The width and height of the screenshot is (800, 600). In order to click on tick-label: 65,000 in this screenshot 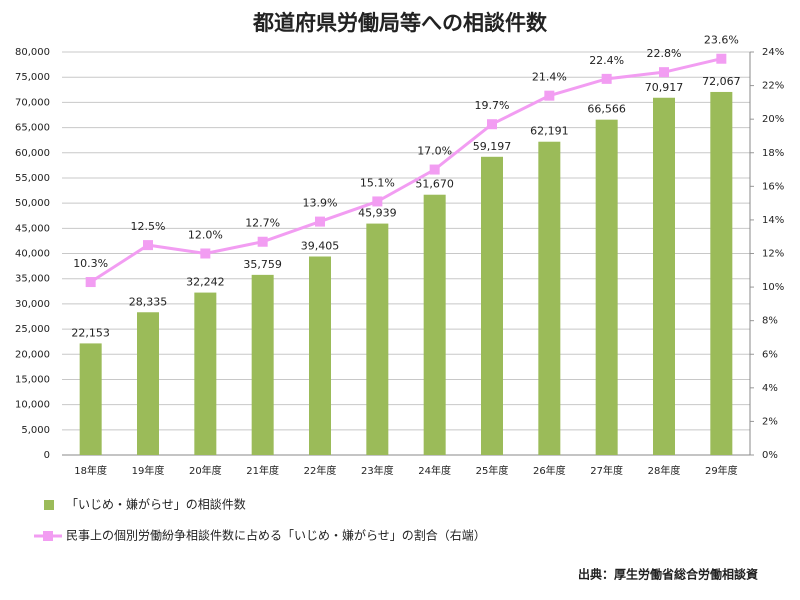, I will do `click(32, 128)`.